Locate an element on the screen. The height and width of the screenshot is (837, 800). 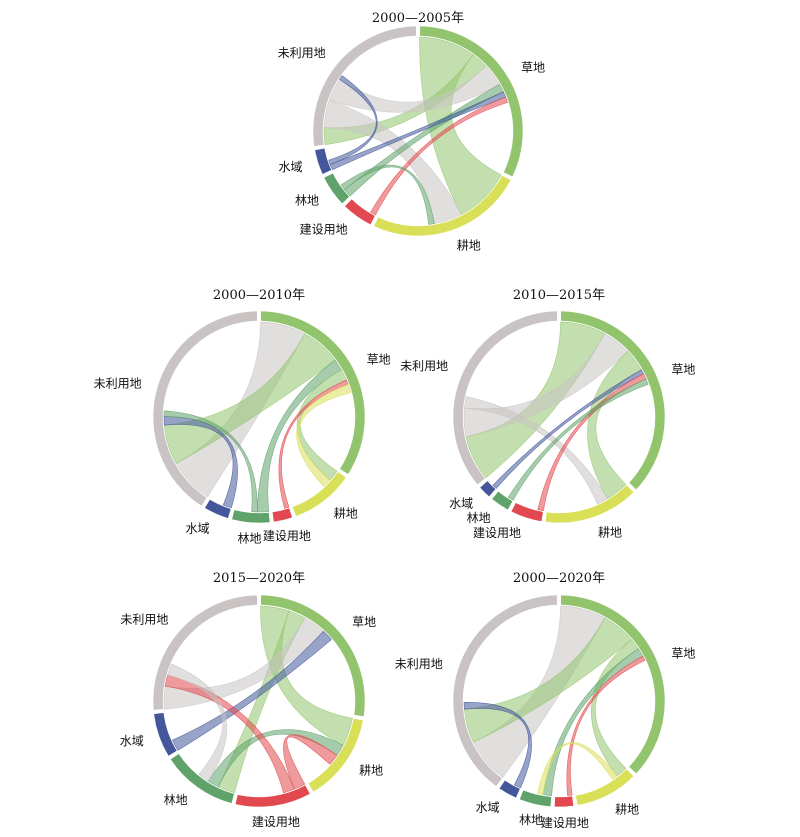
panel-title: 2000—2010年 is located at coordinates (259, 295).